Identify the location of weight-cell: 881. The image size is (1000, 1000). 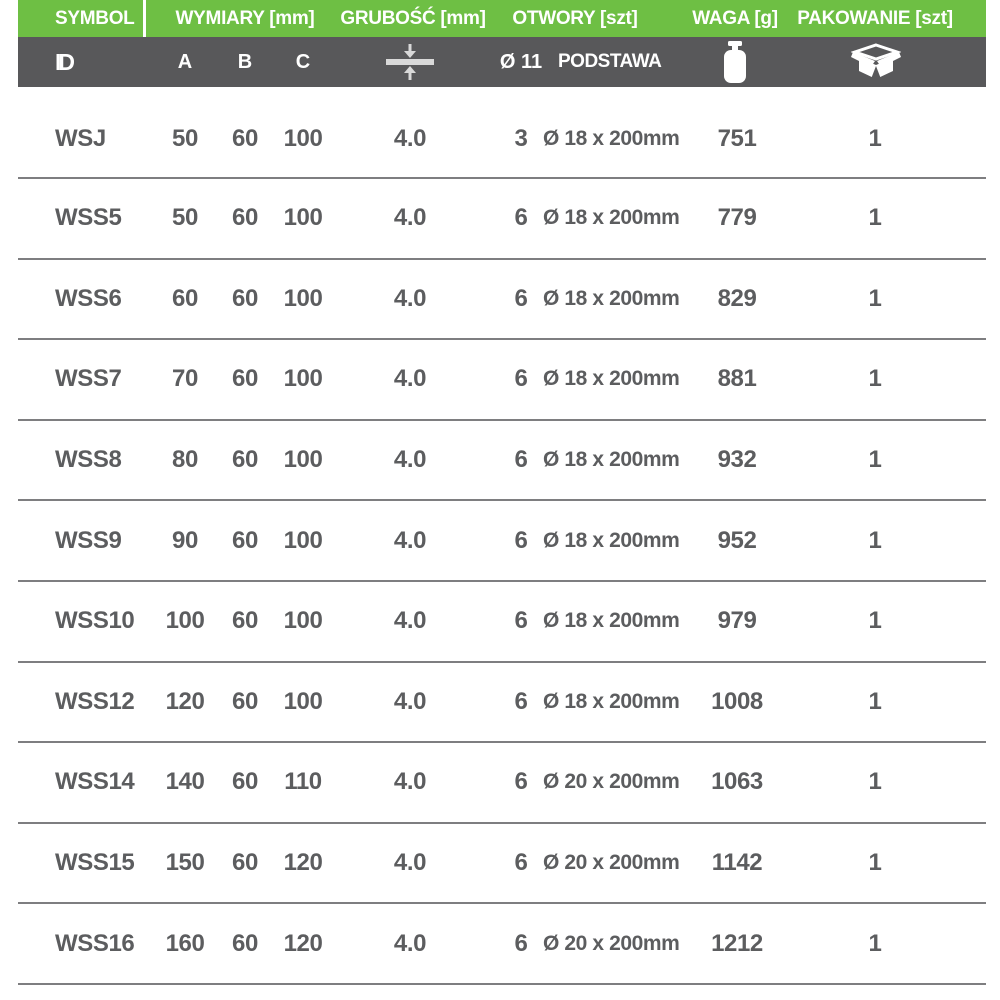
(737, 379).